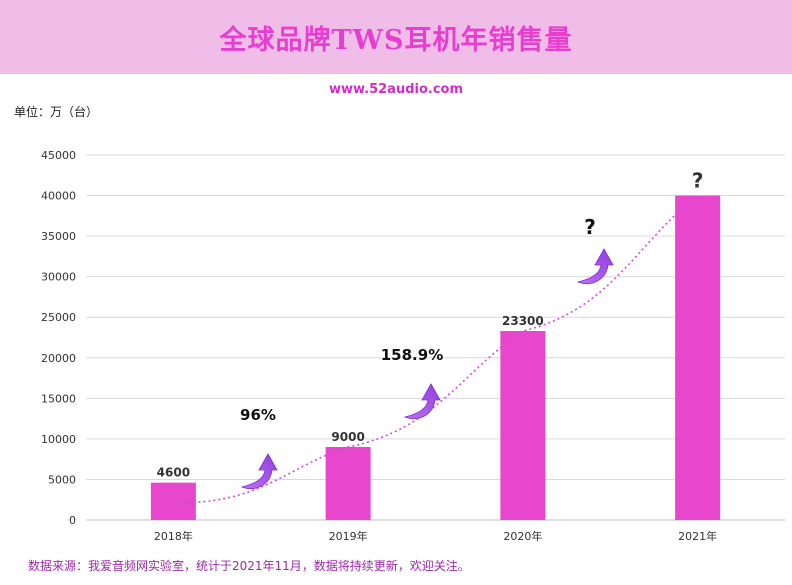  Describe the element at coordinates (58, 439) in the screenshot. I see `y-tick-label: 10000` at that location.